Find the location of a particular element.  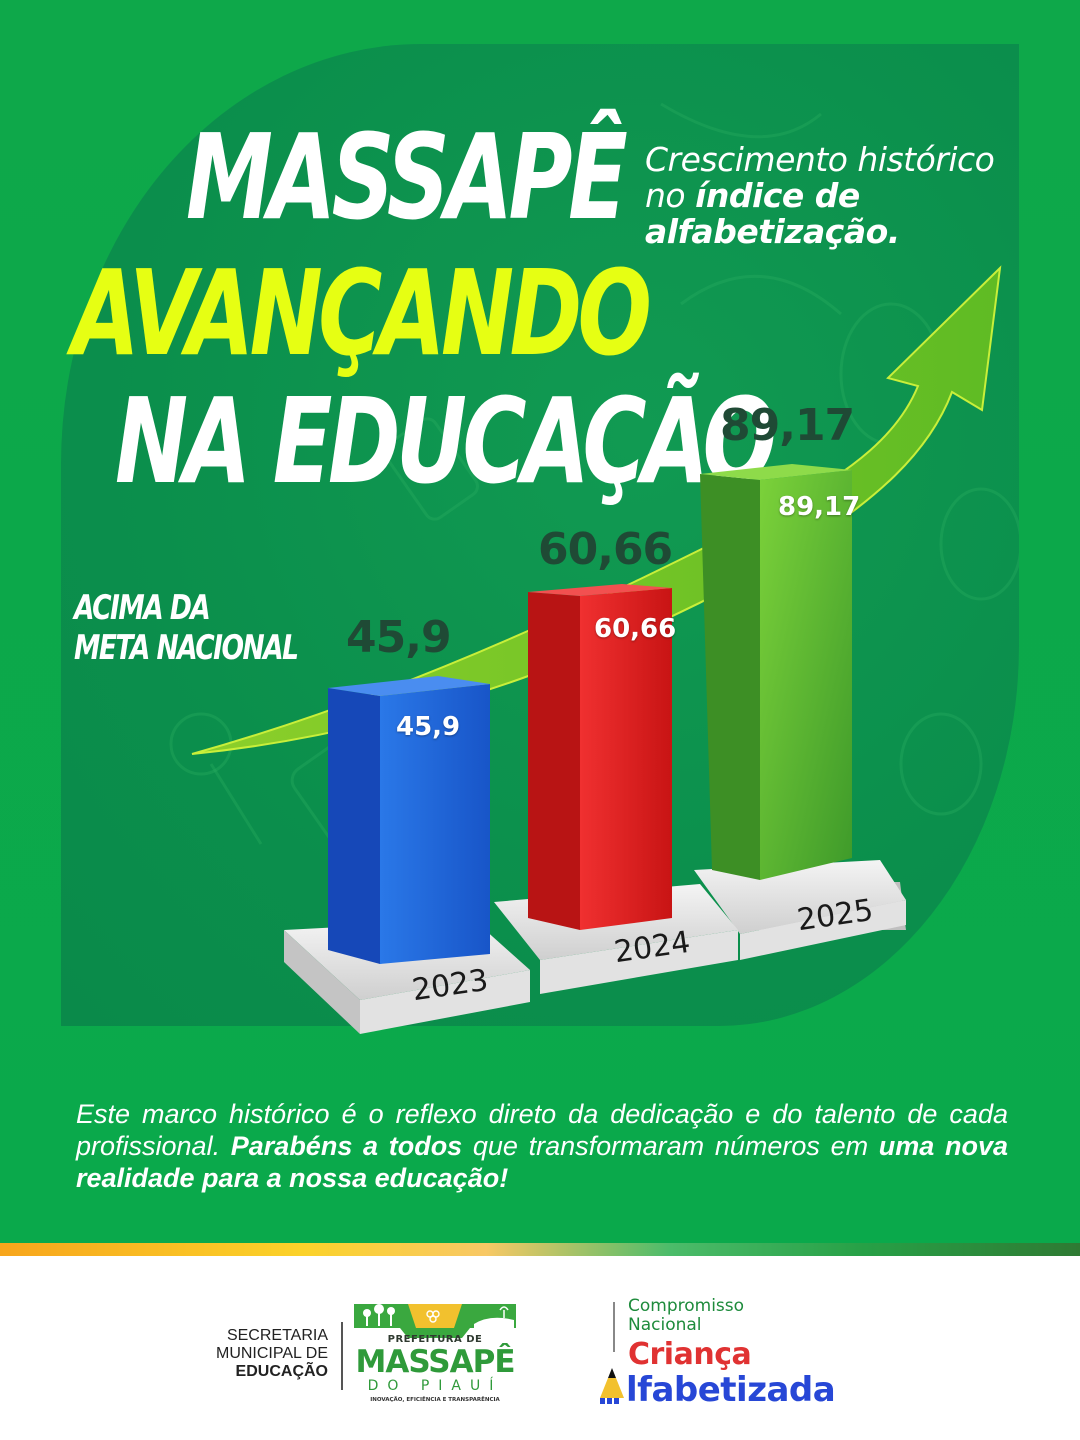

pencil-icon is located at coordinates (612, 1386).